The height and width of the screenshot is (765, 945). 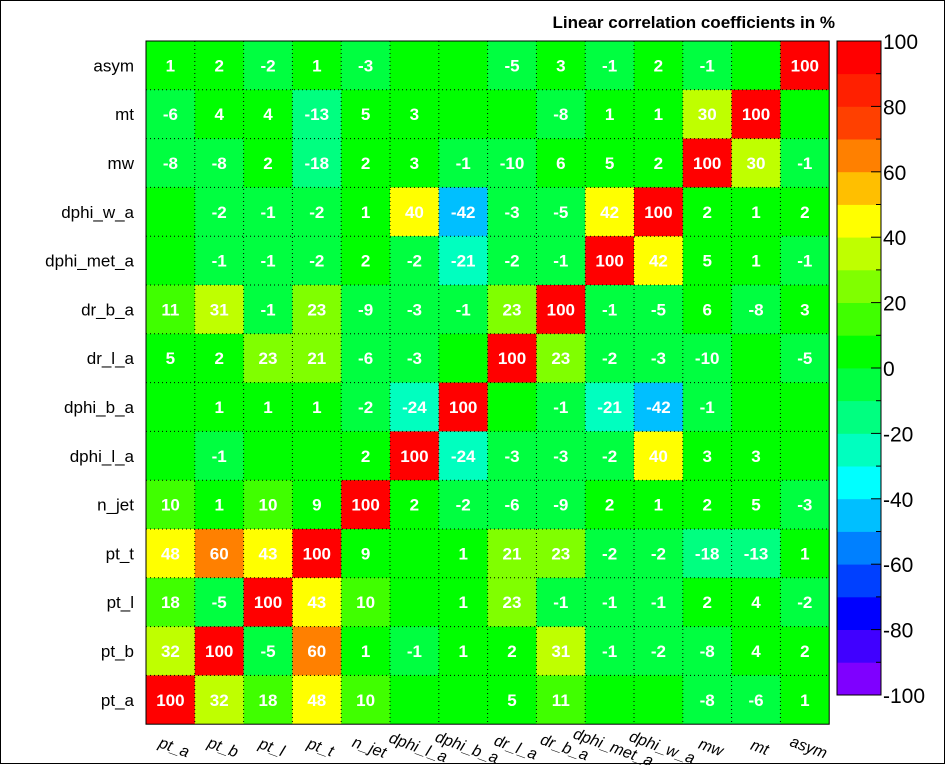 I want to click on cell-value-label: -42, so click(x=463, y=212).